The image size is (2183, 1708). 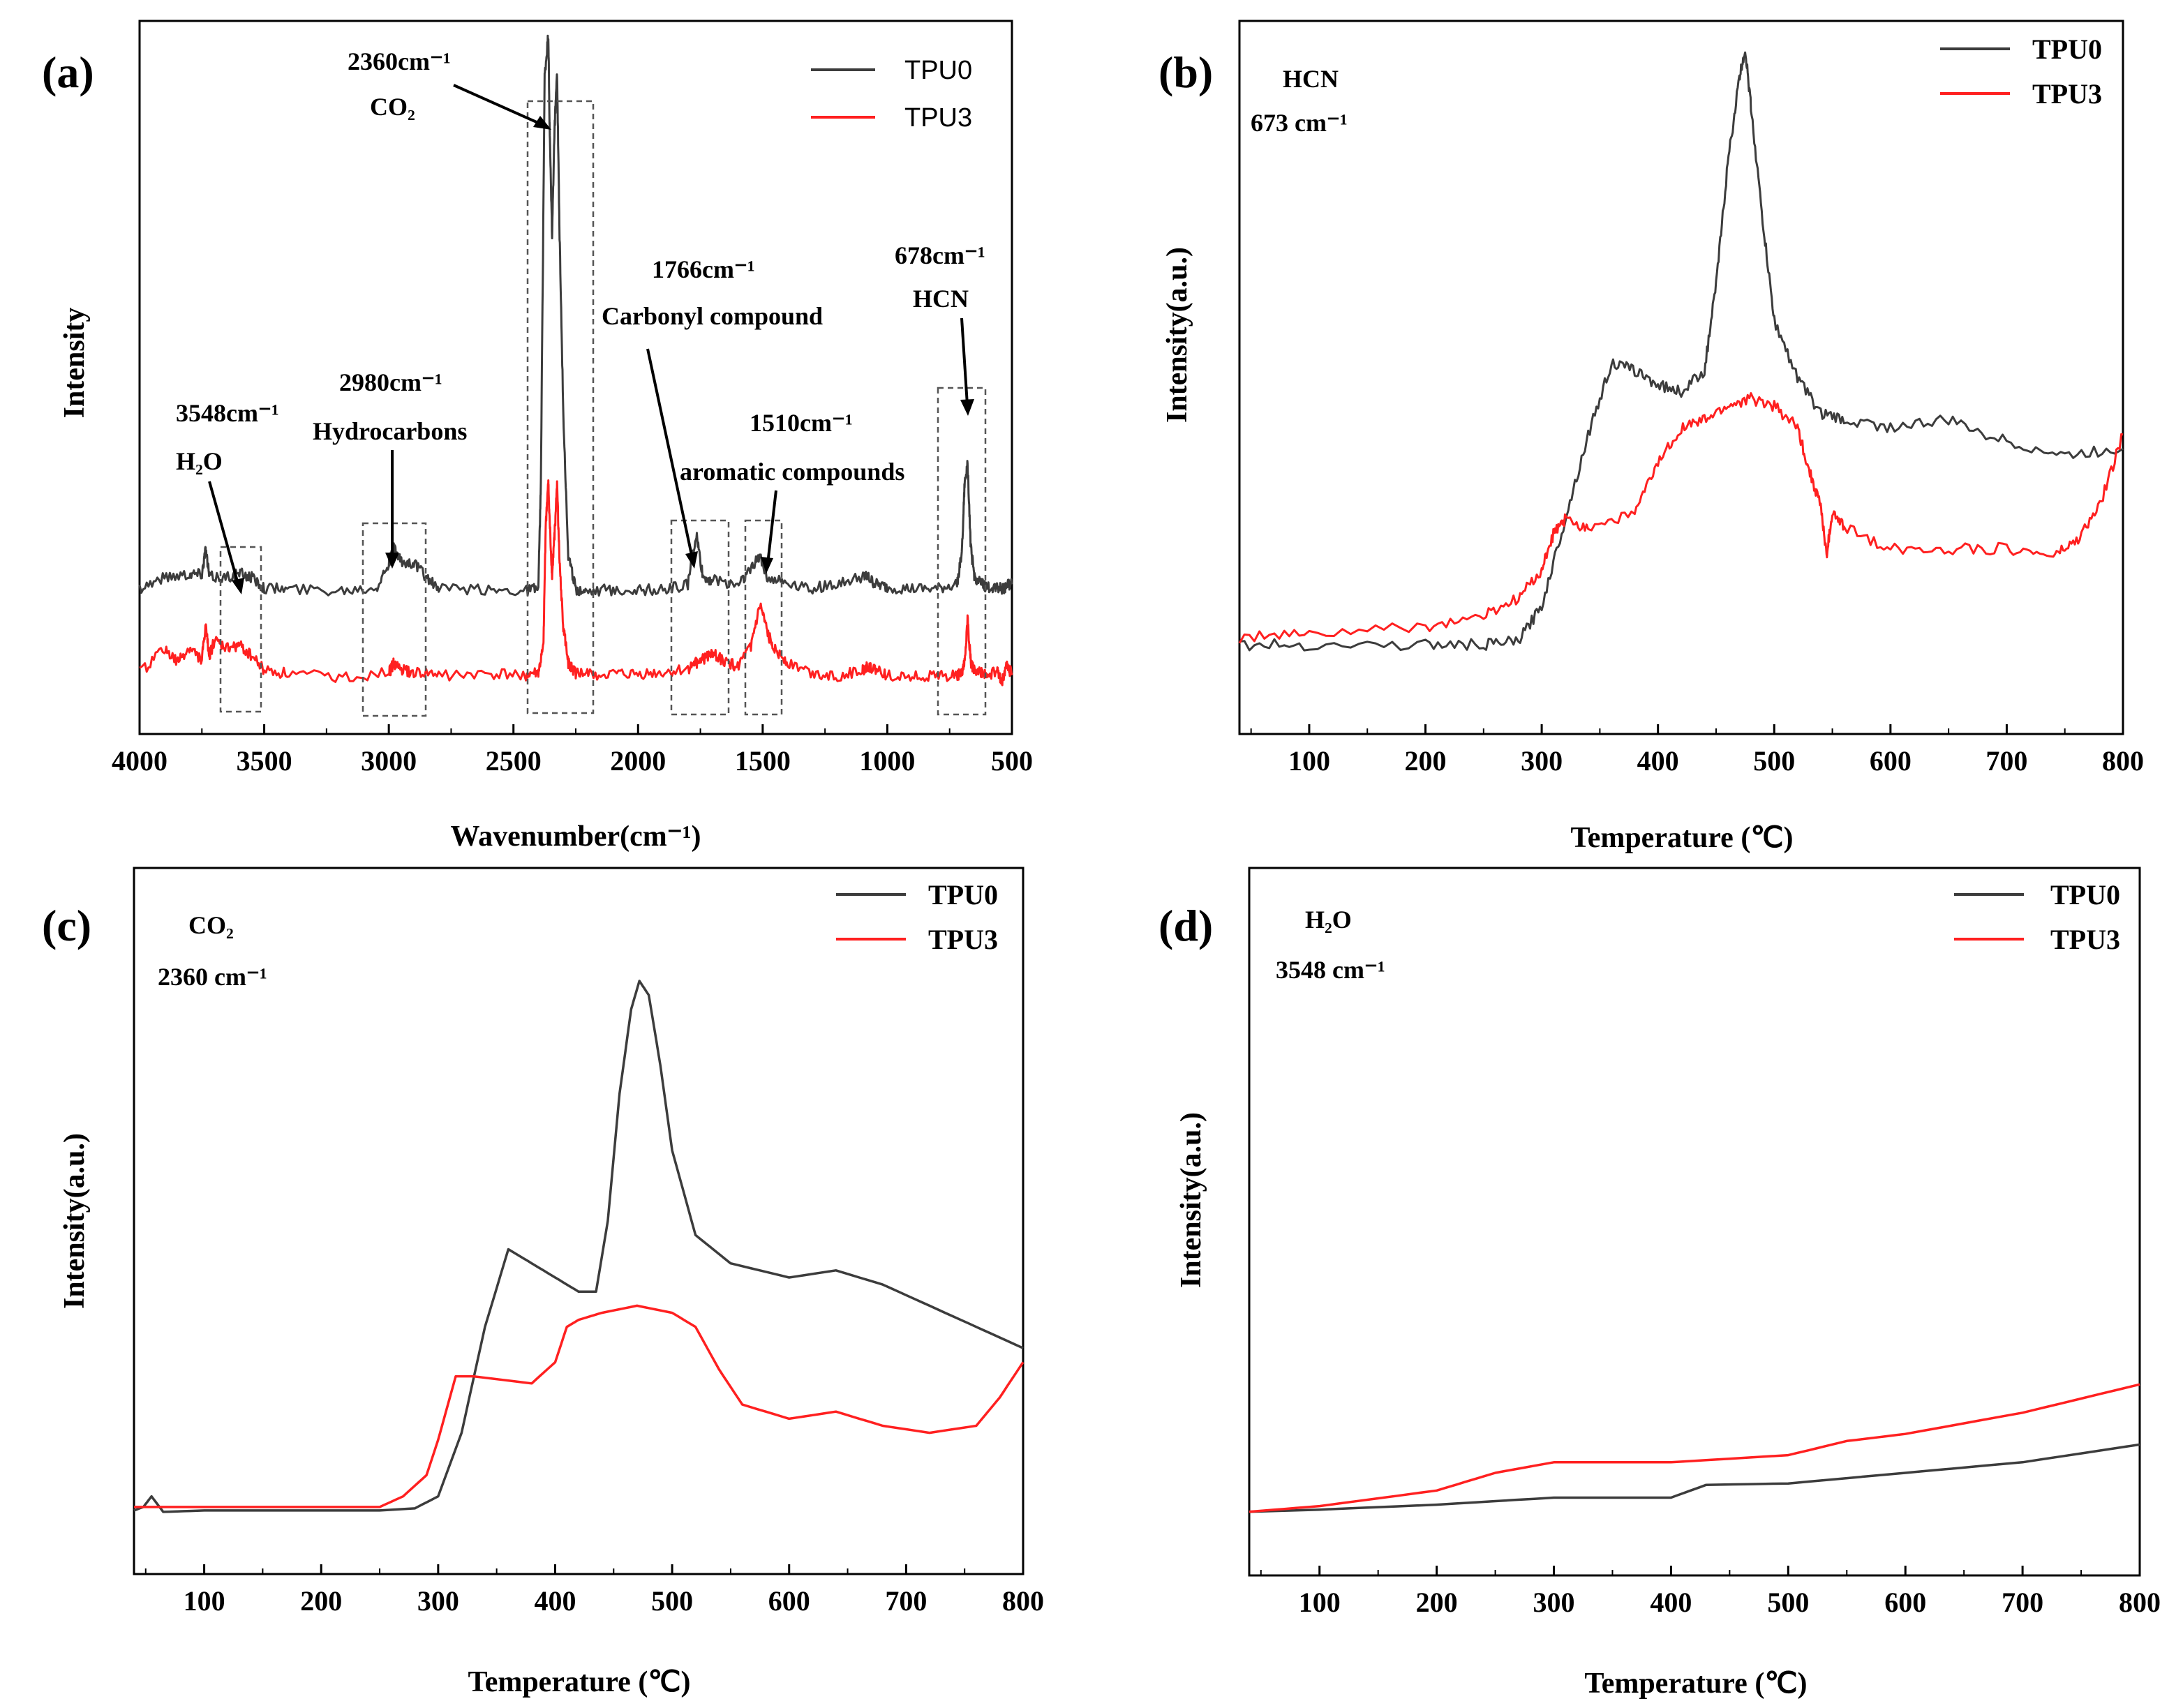 What do you see at coordinates (1023, 1601) in the screenshot?
I see `xtick-label-c-800: 800` at bounding box center [1023, 1601].